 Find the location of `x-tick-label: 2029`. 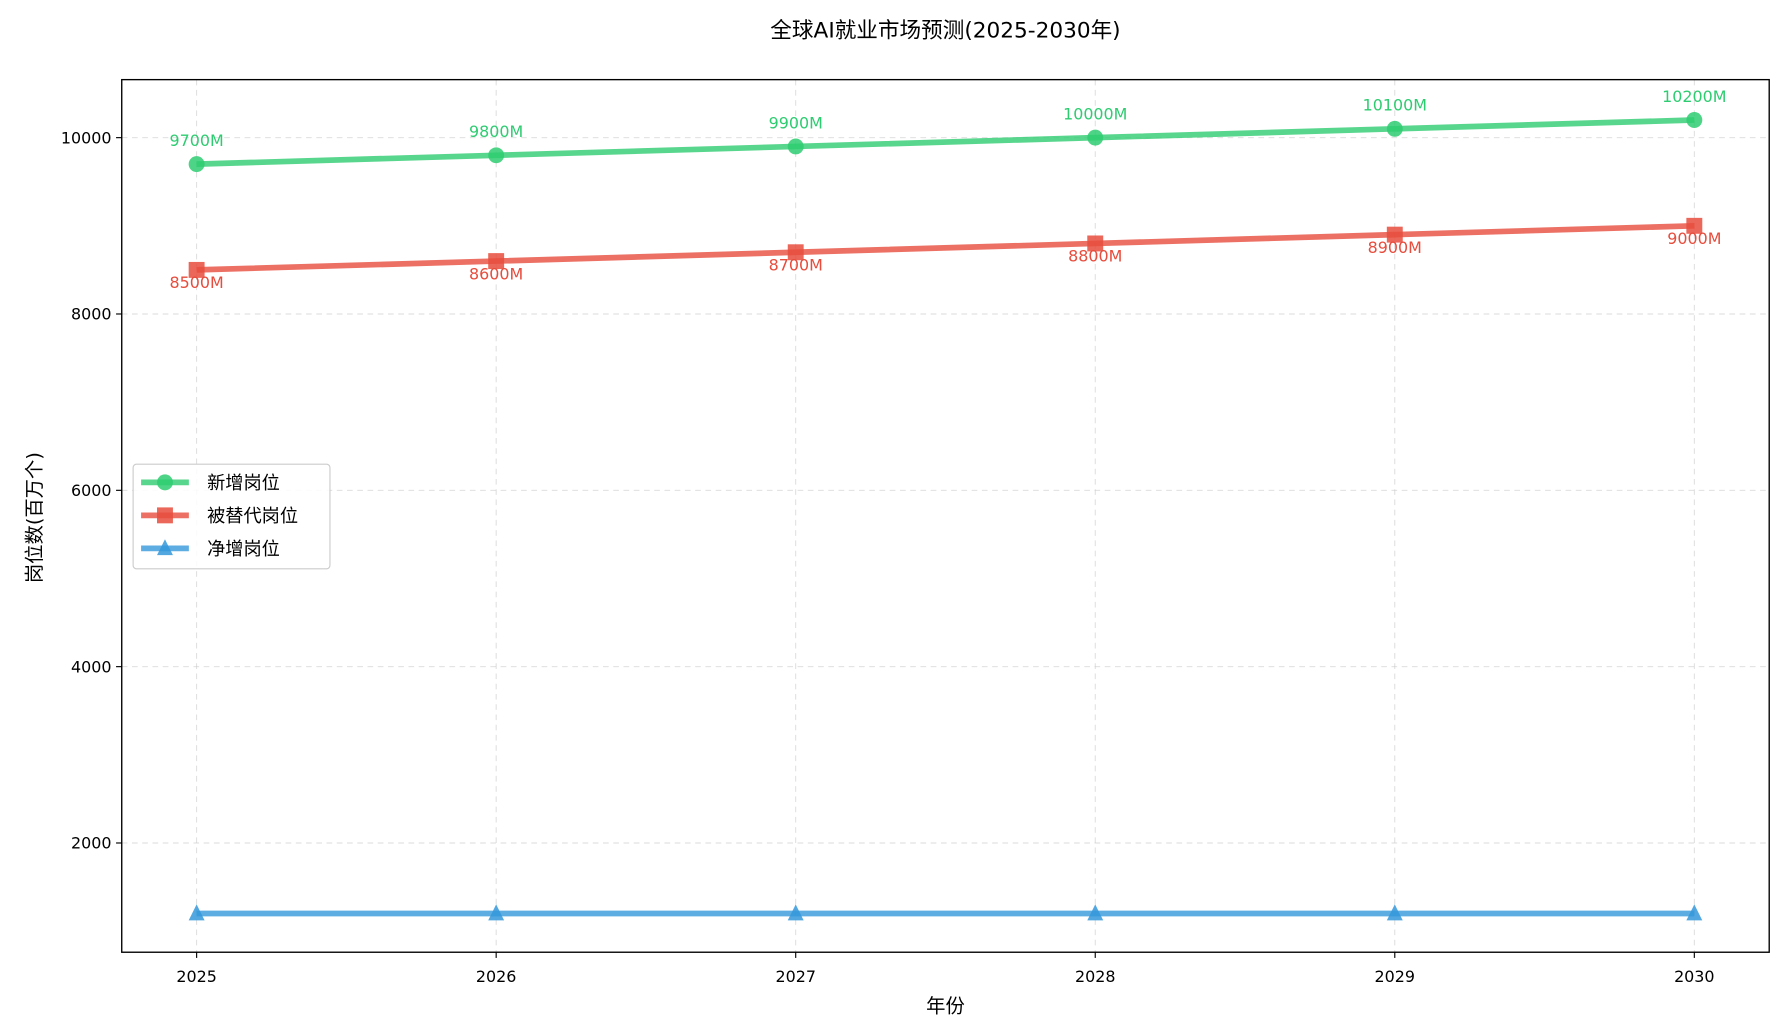

x-tick-label: 2029 is located at coordinates (1395, 976).